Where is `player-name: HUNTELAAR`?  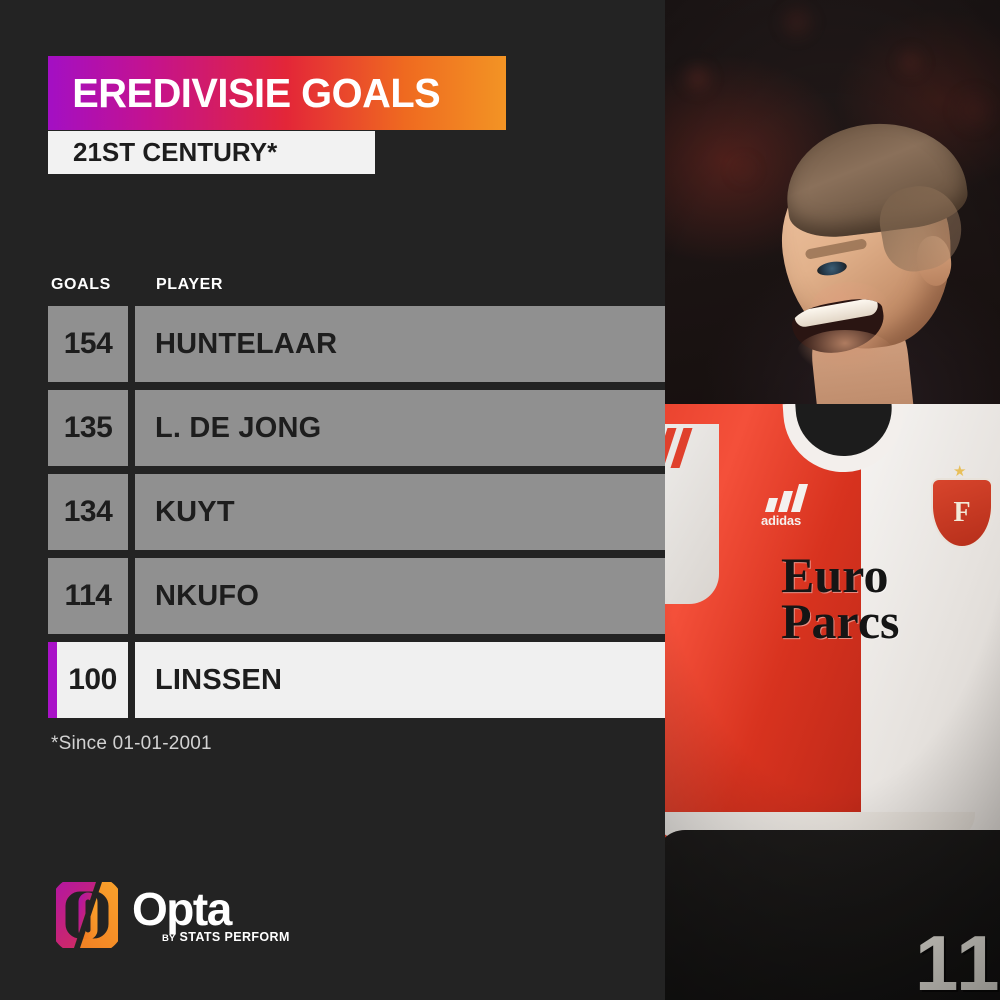
player-name: HUNTELAAR is located at coordinates (246, 343).